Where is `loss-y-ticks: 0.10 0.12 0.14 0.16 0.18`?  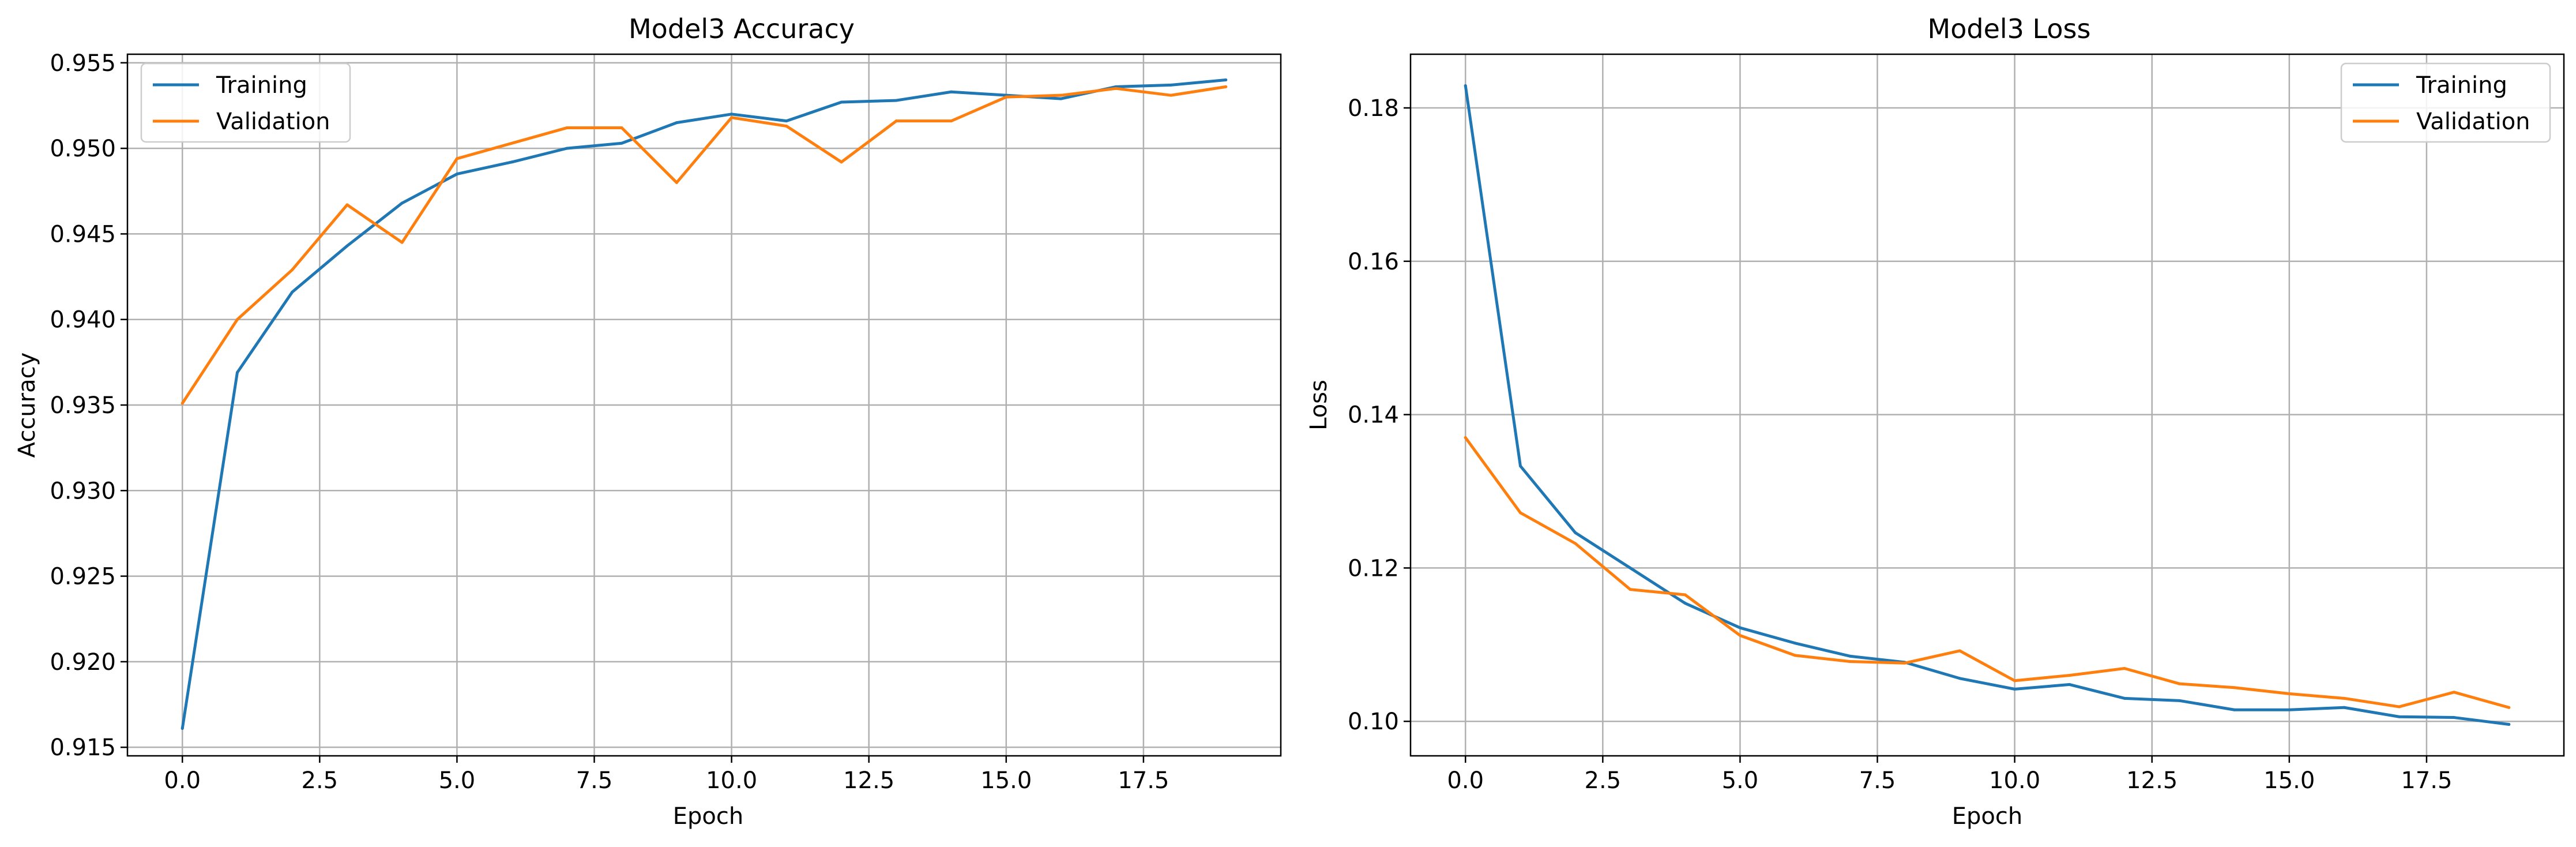
loss-y-ticks: 0.10 0.12 0.14 0.16 0.18 is located at coordinates (1379, 415).